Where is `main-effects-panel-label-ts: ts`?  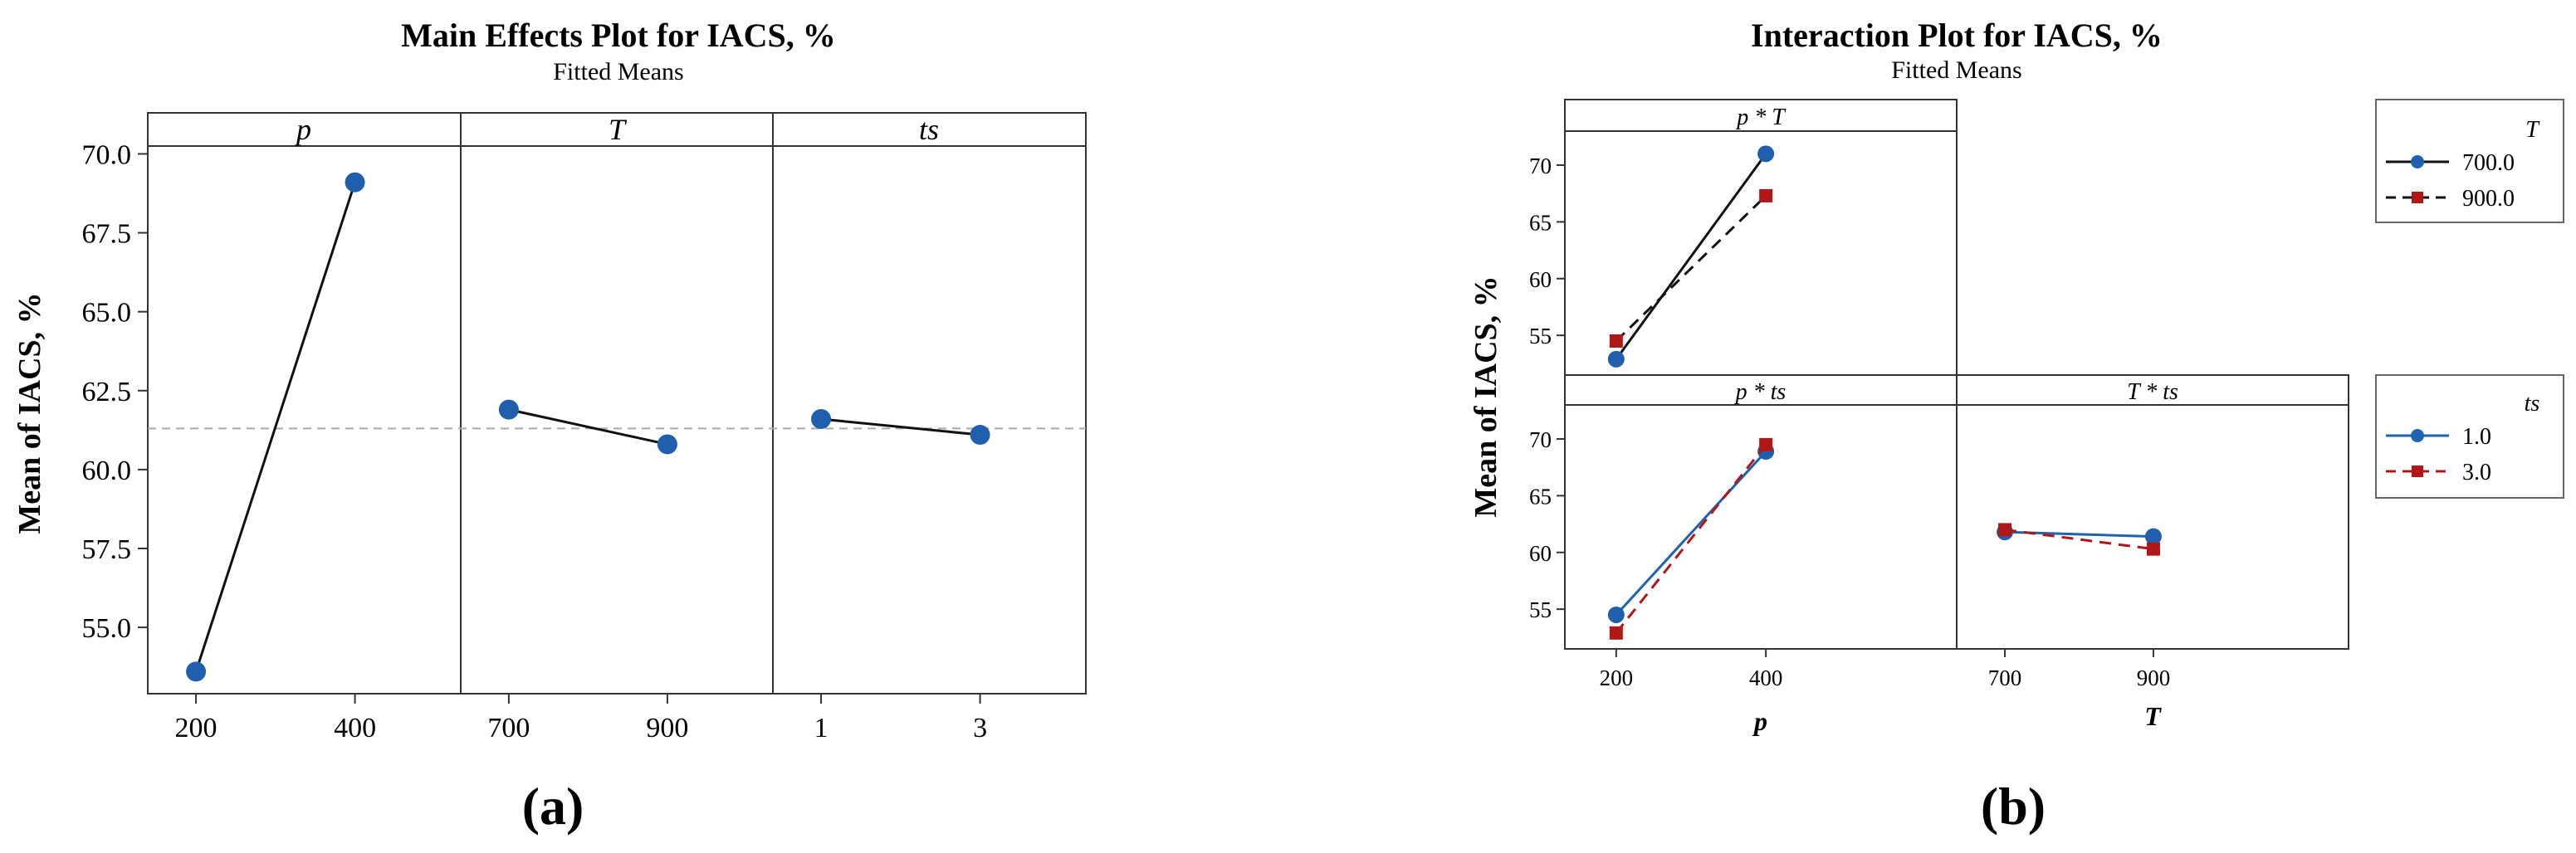
main-effects-panel-label-ts: ts is located at coordinates (929, 130).